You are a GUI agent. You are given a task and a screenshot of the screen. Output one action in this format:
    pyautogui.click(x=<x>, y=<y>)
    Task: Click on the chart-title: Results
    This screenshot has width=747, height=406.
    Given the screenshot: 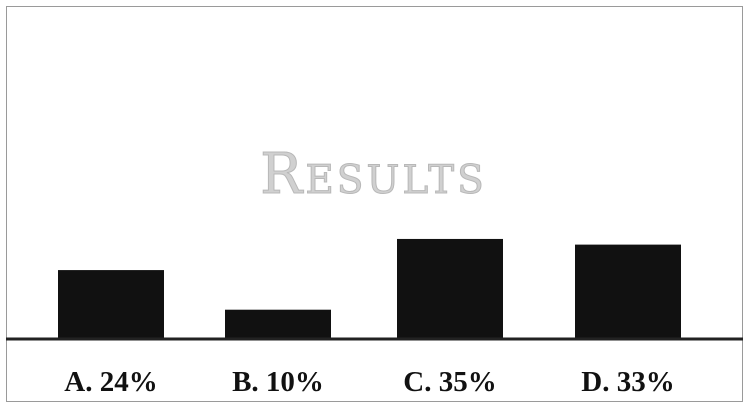 What is the action you would take?
    pyautogui.click(x=373, y=175)
    